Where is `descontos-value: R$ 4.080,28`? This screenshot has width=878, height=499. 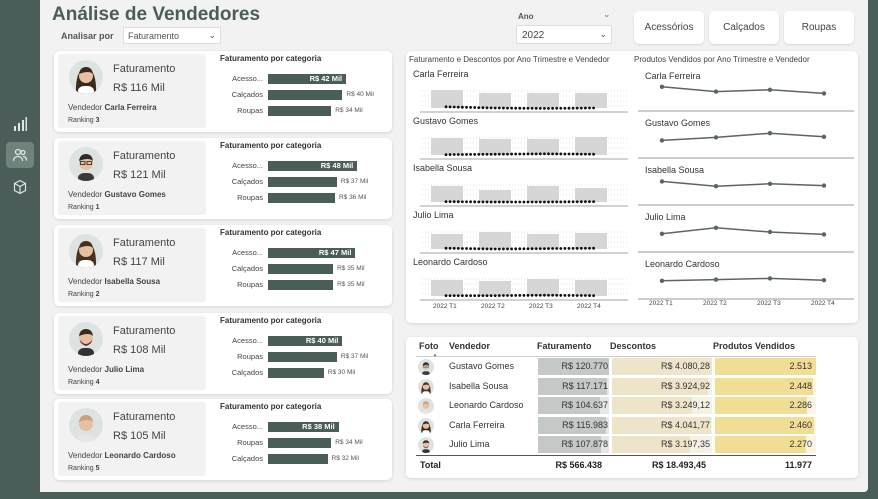
descontos-value: R$ 4.080,28 is located at coordinates (685, 366).